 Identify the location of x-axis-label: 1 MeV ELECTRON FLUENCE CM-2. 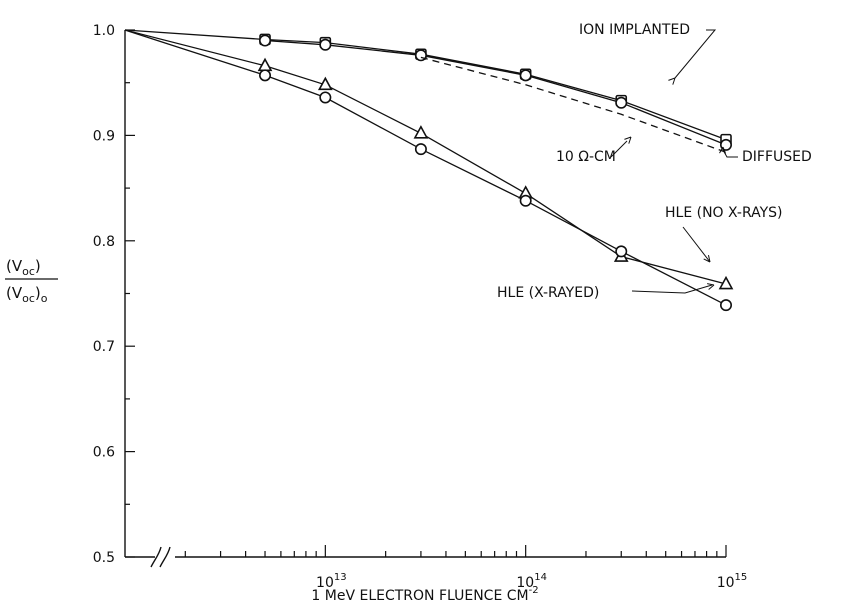
(424, 594).